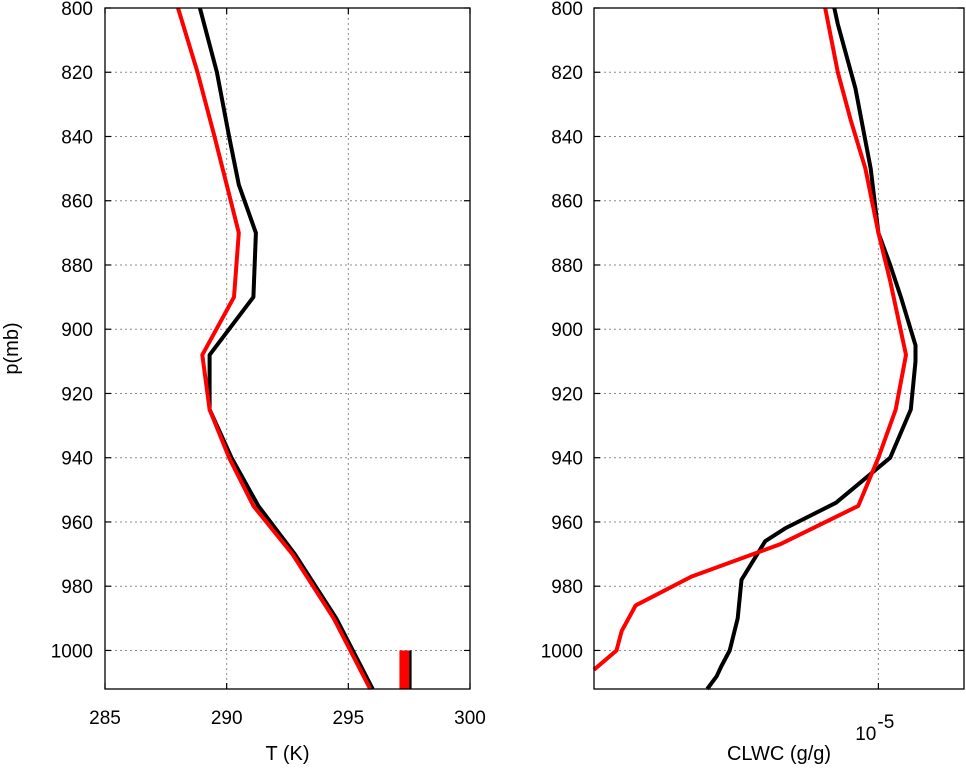 The height and width of the screenshot is (778, 966). Describe the element at coordinates (865, 734) in the screenshot. I see `x-tick-label: 10` at that location.